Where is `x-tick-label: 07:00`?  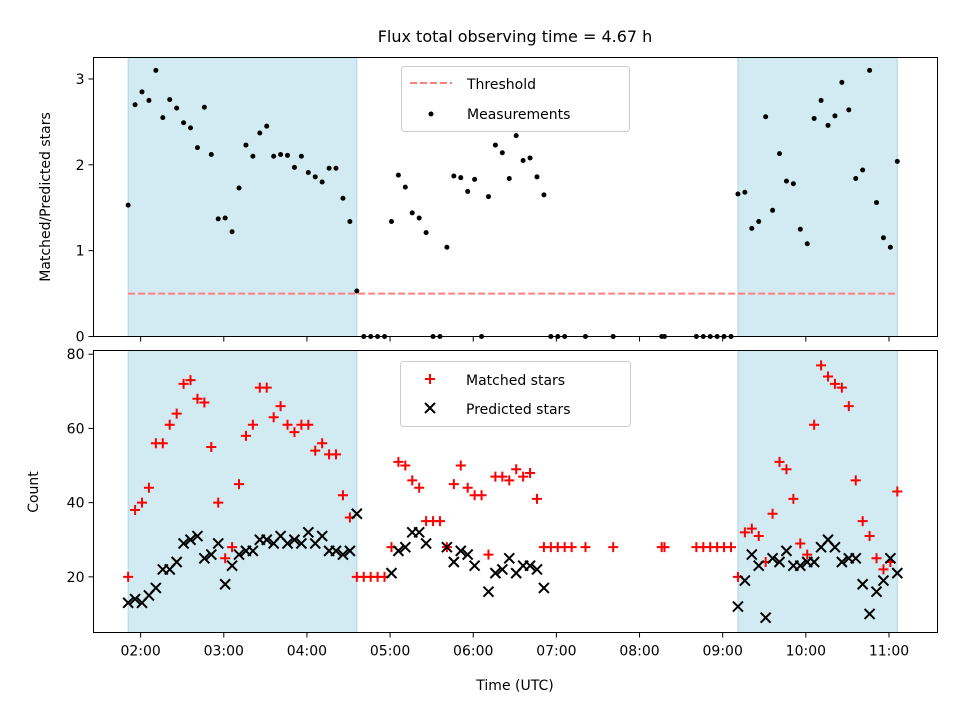 x-tick-label: 07:00 is located at coordinates (556, 652).